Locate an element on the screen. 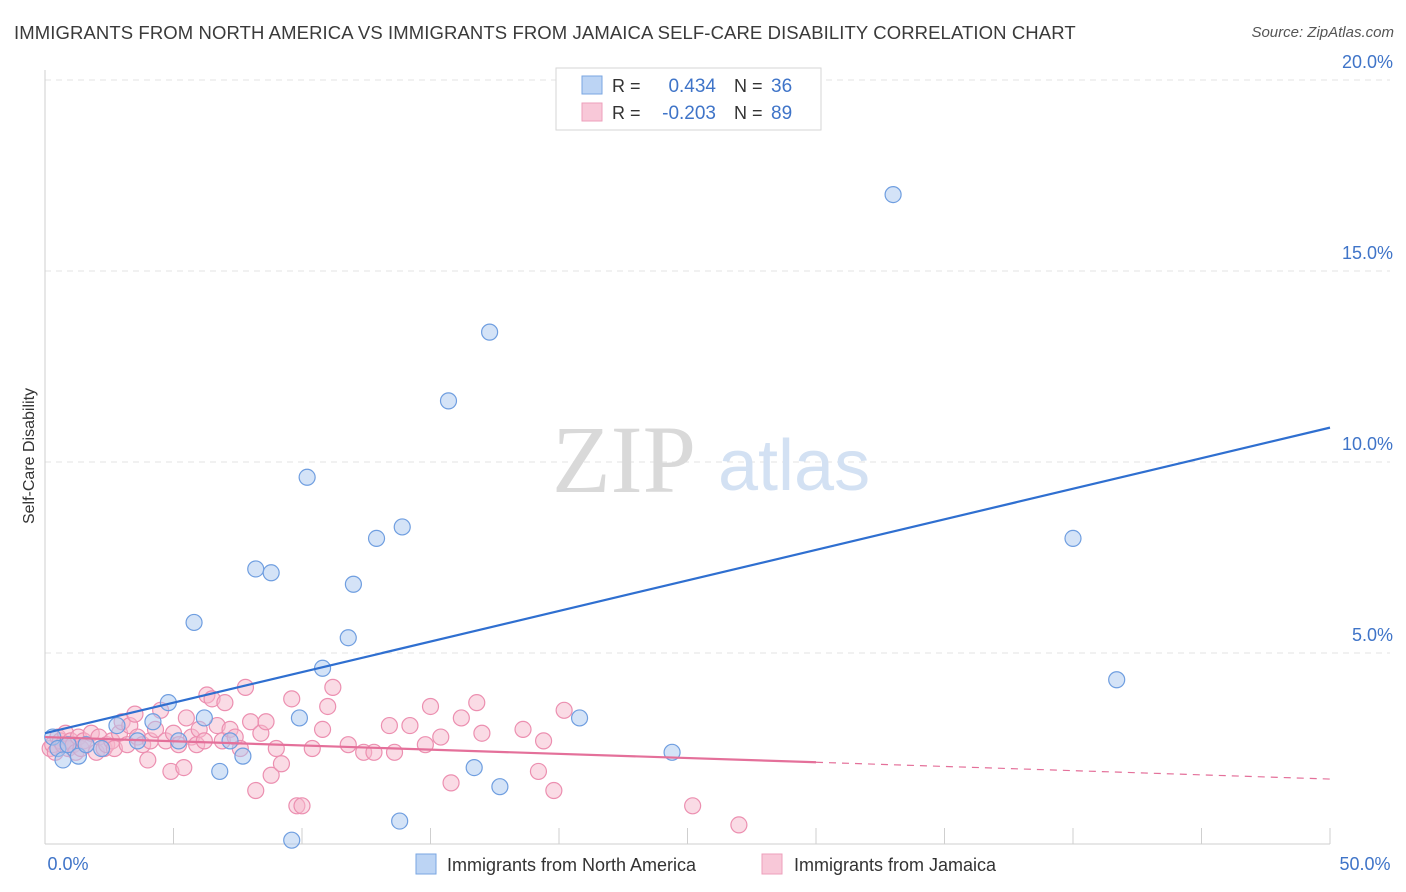  legend-r-label-2: R = is located at coordinates (626, 113).